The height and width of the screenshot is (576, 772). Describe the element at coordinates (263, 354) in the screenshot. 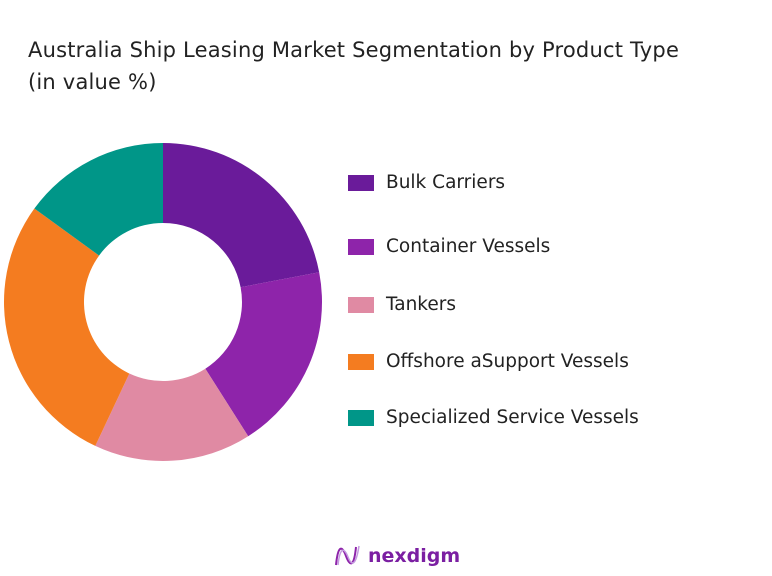

I see `donut-slice-container-vessels` at that location.